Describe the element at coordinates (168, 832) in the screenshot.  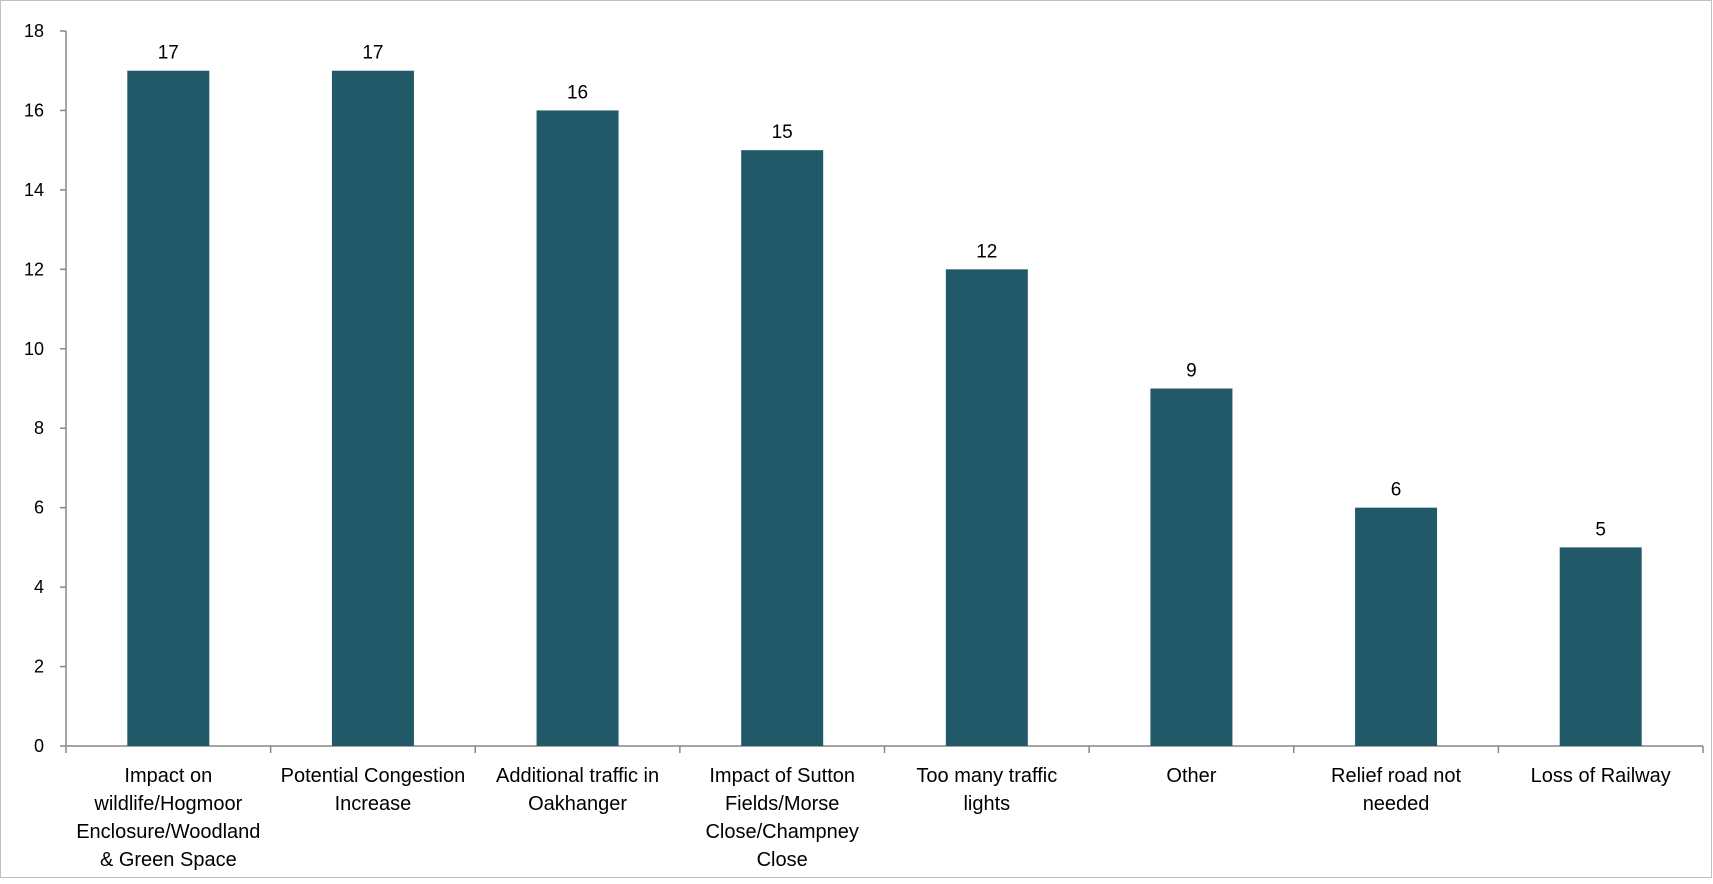
I see `category-label-line: Enclosure/Woodland` at that location.